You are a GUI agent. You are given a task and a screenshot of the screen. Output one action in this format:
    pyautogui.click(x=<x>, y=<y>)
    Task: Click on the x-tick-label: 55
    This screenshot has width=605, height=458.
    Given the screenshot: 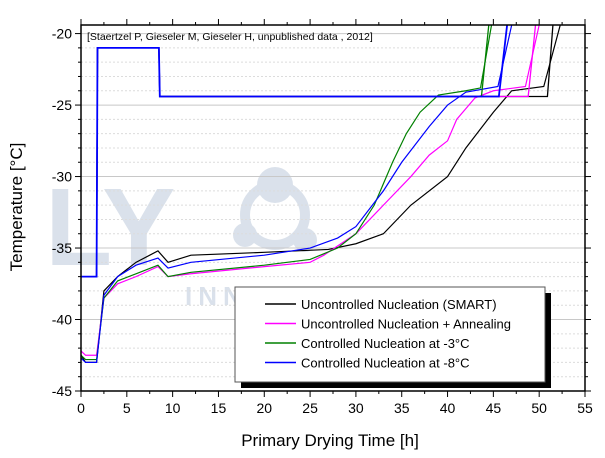 What is the action you would take?
    pyautogui.click(x=585, y=408)
    